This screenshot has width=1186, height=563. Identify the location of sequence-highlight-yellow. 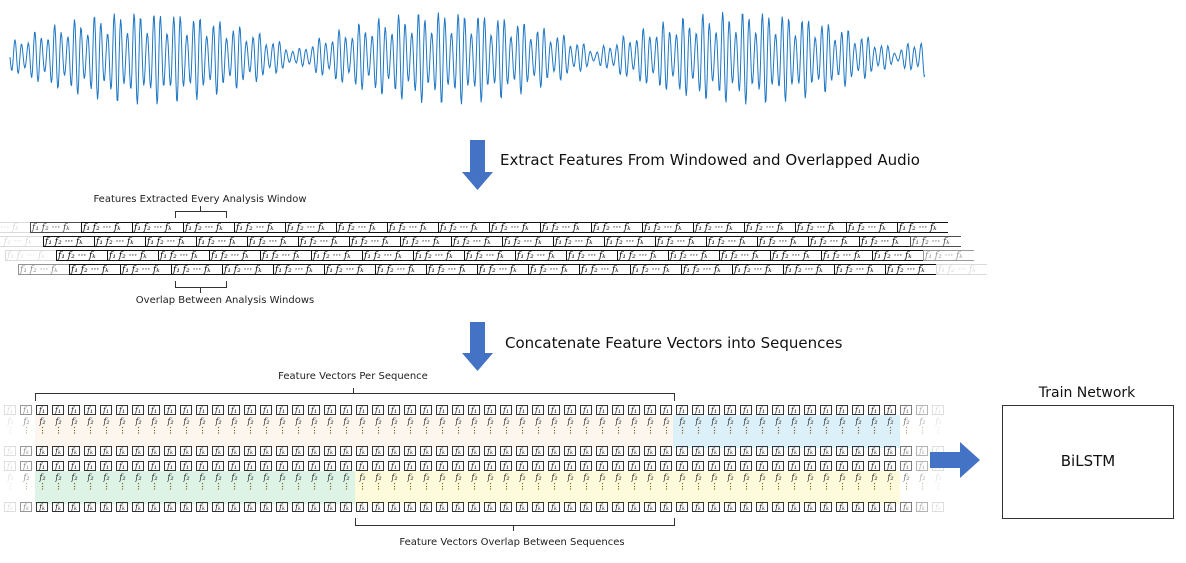
(627, 487).